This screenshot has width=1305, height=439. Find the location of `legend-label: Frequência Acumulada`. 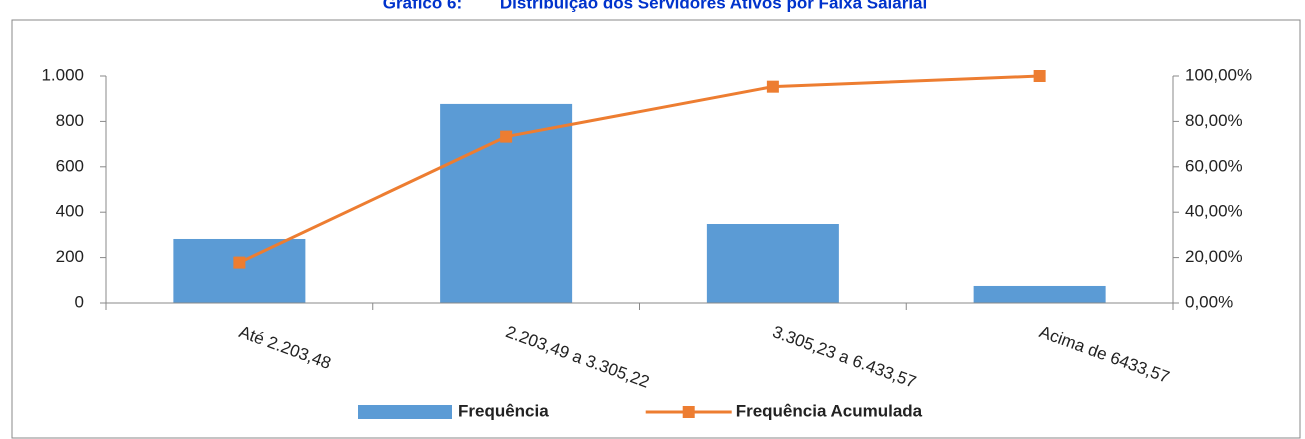

legend-label: Frequência Acumulada is located at coordinates (829, 410).